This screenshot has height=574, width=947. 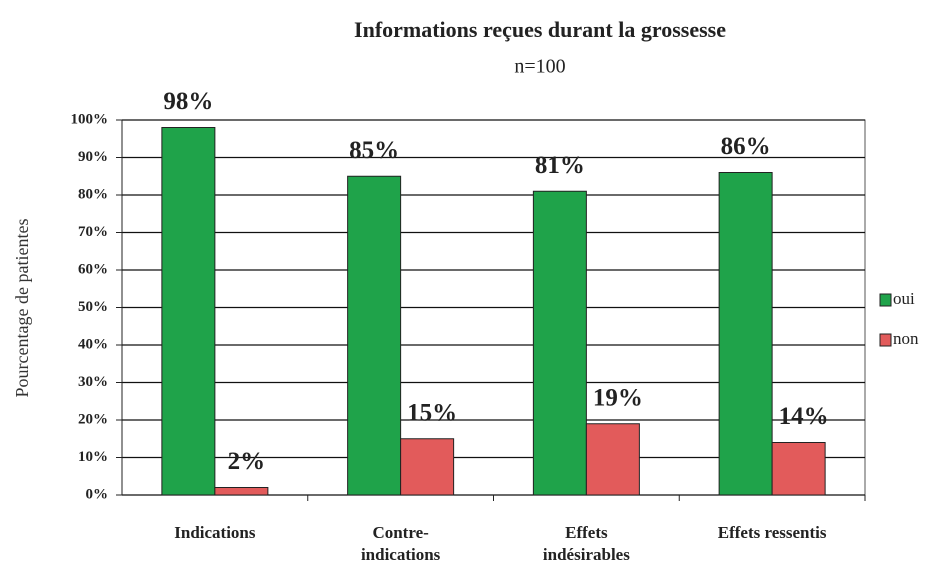 What do you see at coordinates (188, 101) in the screenshot?
I see `data-label: 98%` at bounding box center [188, 101].